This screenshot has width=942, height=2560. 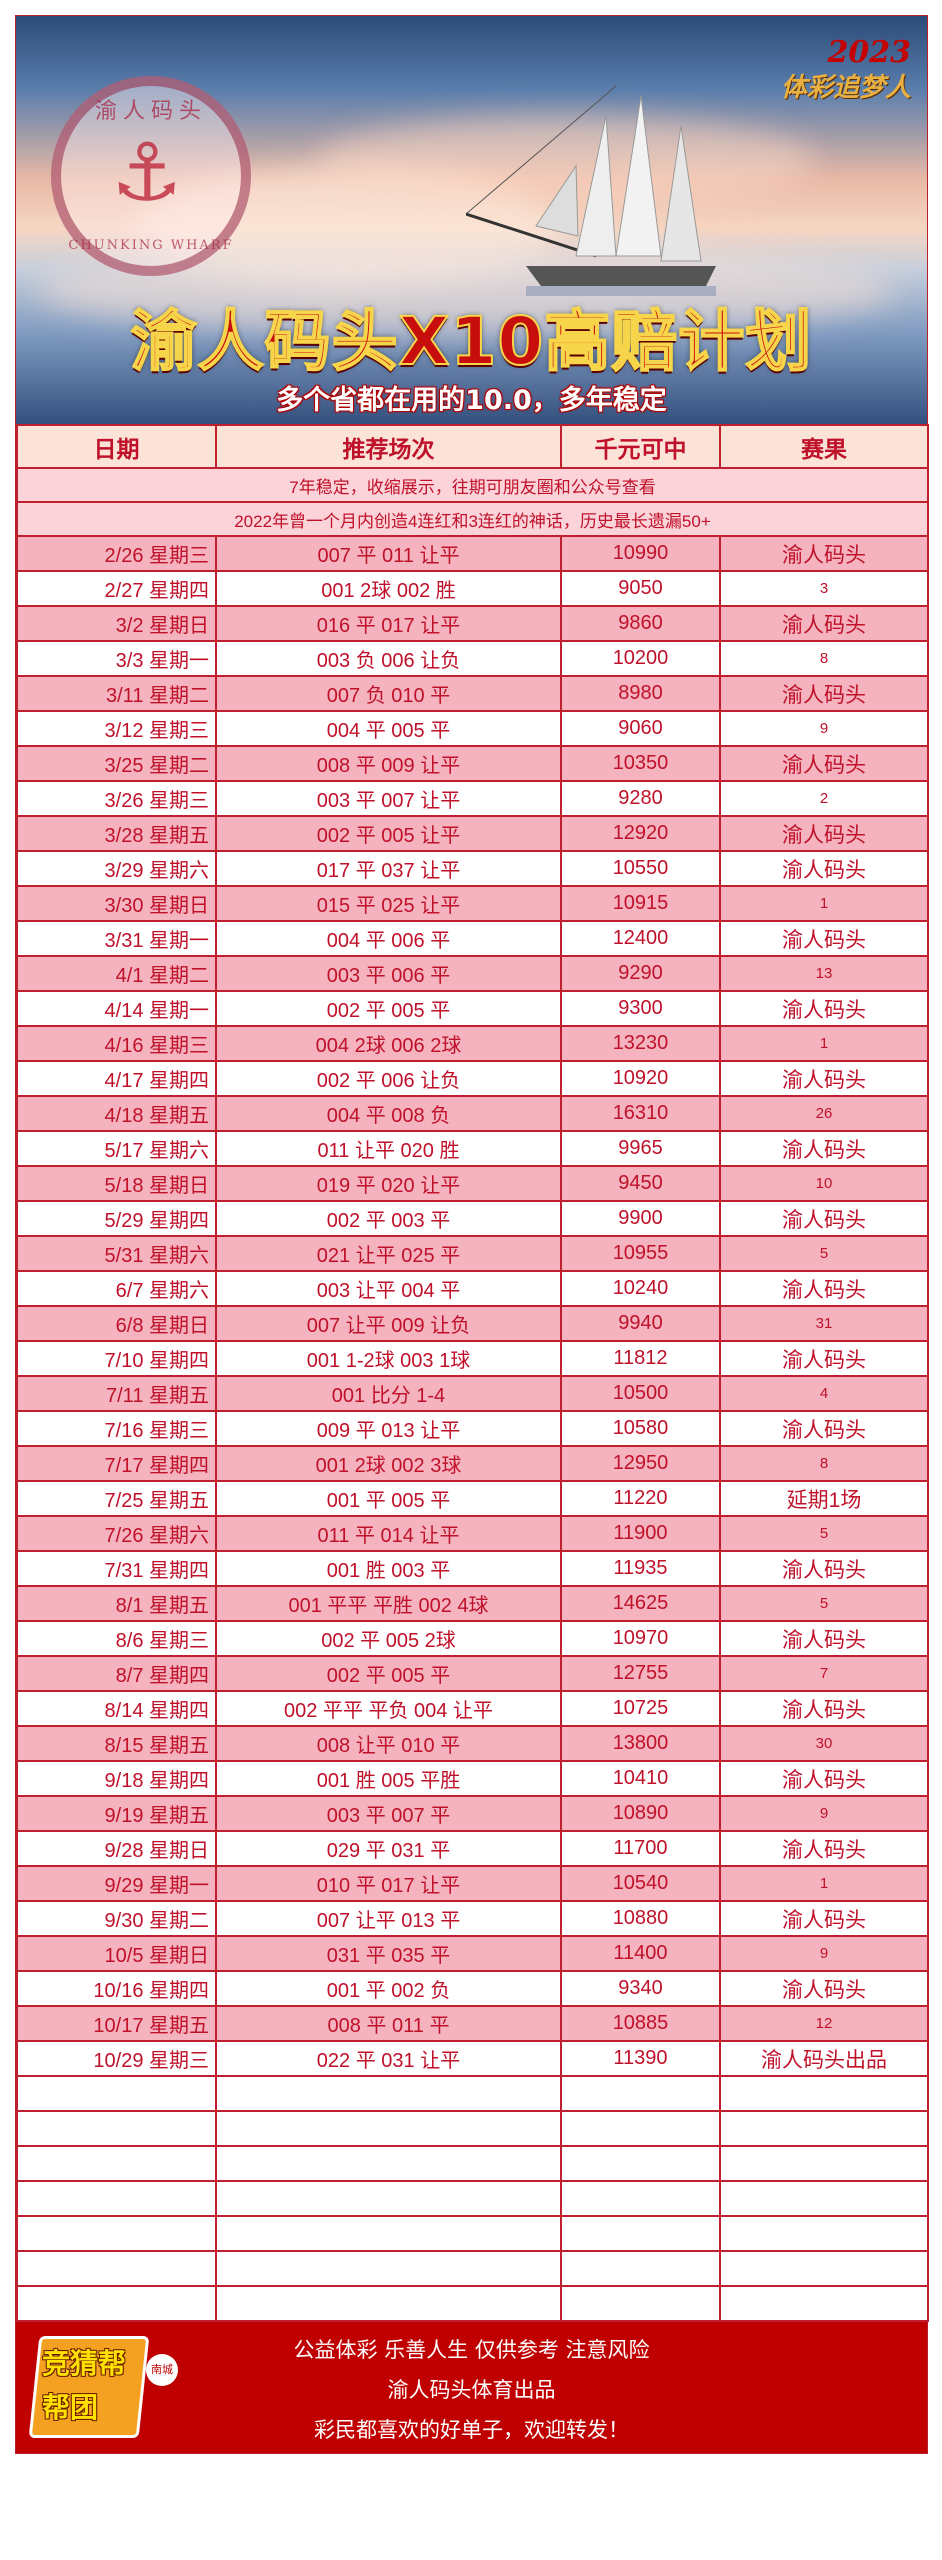 I want to click on payout-cell: 11812, so click(x=640, y=1358).